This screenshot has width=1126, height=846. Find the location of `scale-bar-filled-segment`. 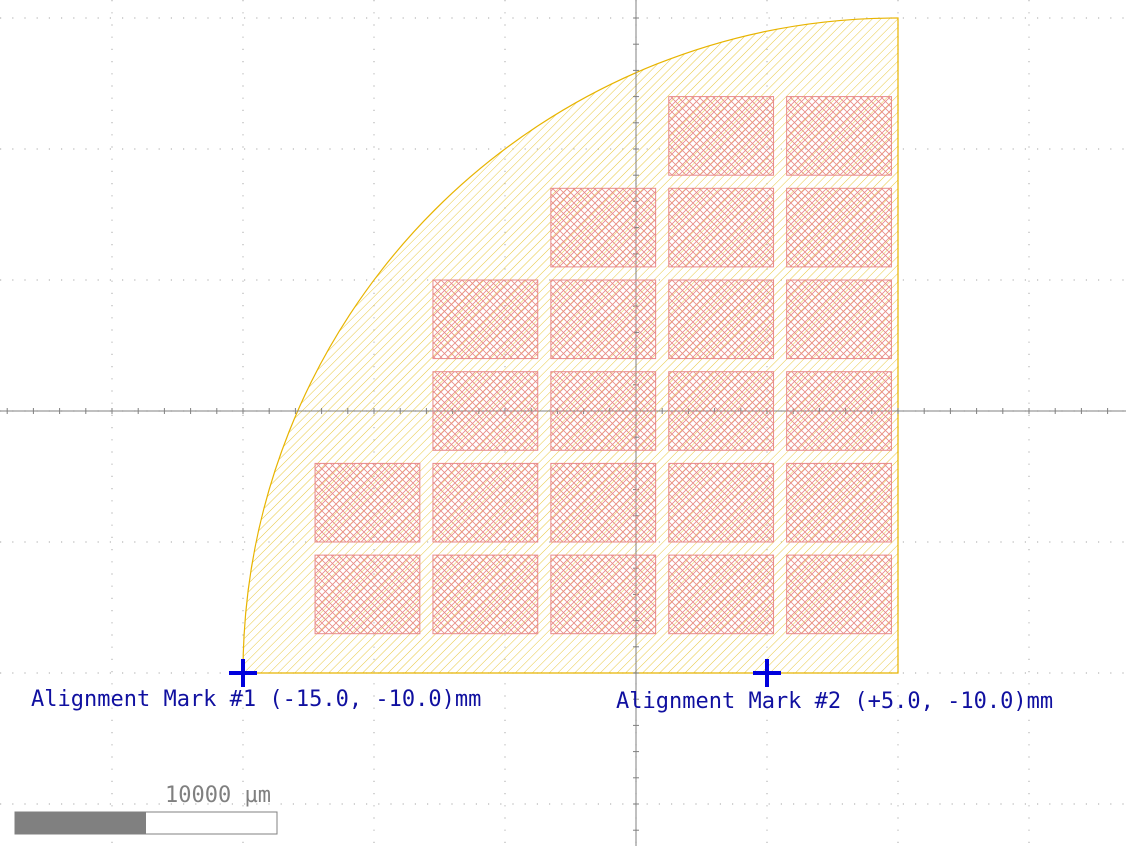

scale-bar-filled-segment is located at coordinates (80, 823).